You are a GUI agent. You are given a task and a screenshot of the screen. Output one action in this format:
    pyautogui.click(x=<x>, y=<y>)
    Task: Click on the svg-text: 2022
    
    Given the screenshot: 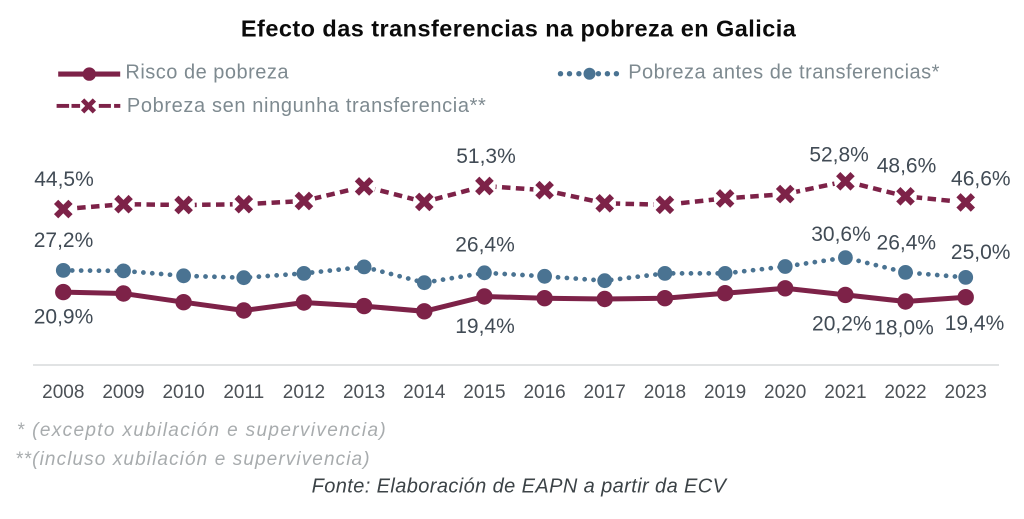 What is the action you would take?
    pyautogui.click(x=905, y=392)
    